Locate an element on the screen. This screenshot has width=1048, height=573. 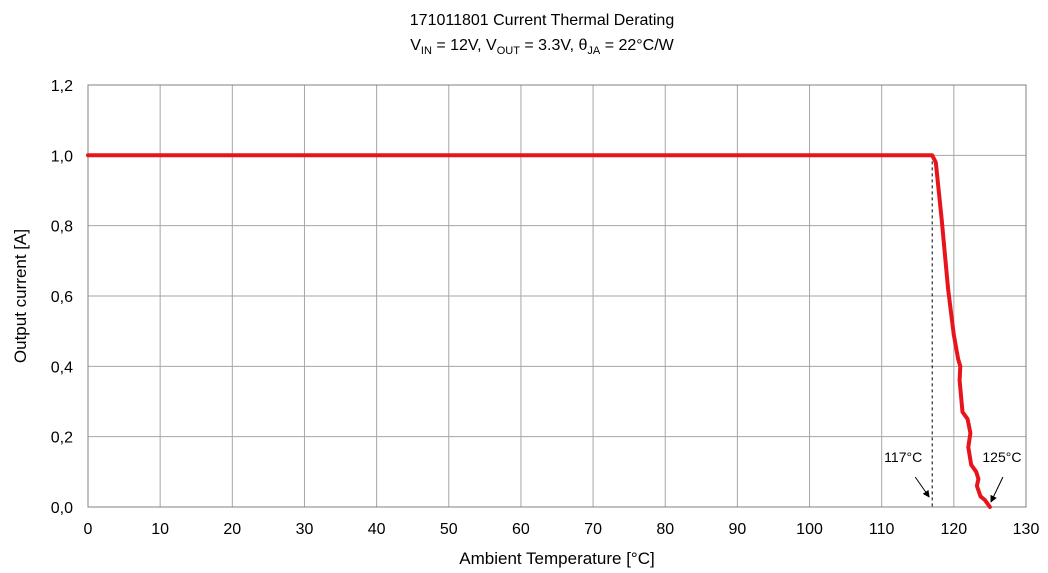
x-axis-label: Ambient Temperature [°C] is located at coordinates (556, 558).